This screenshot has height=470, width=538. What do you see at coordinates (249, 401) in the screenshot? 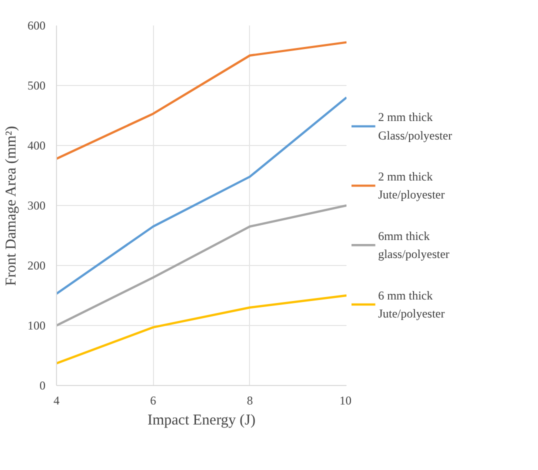
I see `x-tick-label: 8` at bounding box center [249, 401].